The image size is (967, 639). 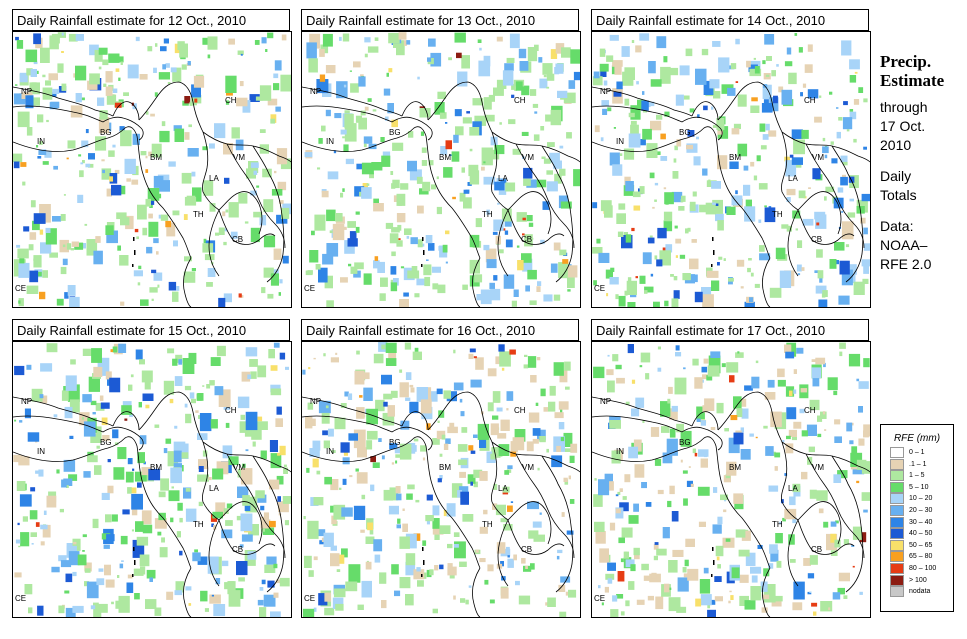 I want to click on label-th: TH, so click(x=487, y=524).